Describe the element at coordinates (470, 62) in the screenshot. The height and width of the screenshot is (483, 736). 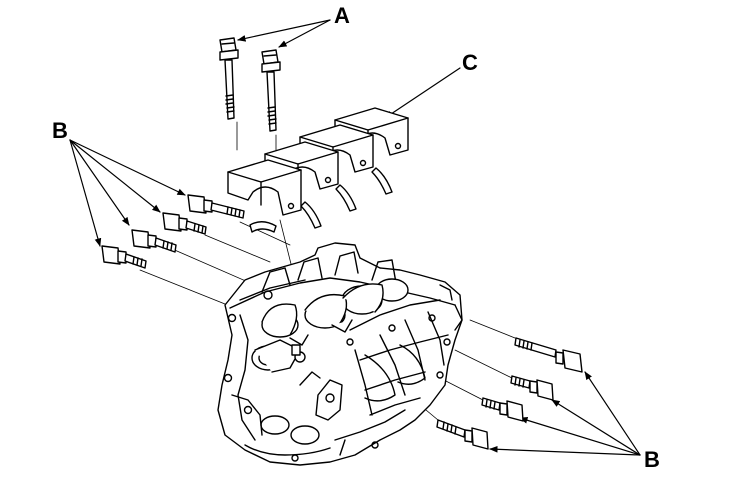
I see `callout-c: C` at that location.